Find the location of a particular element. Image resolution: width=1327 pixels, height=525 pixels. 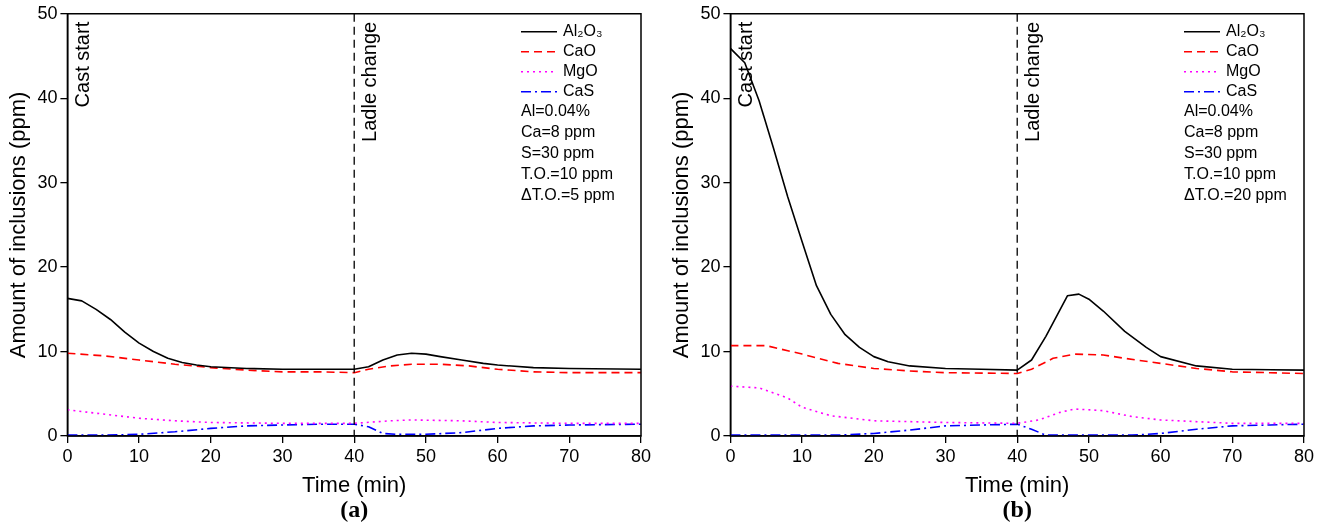

annotation: ΔT.O.=20 ppm is located at coordinates (1235, 195).